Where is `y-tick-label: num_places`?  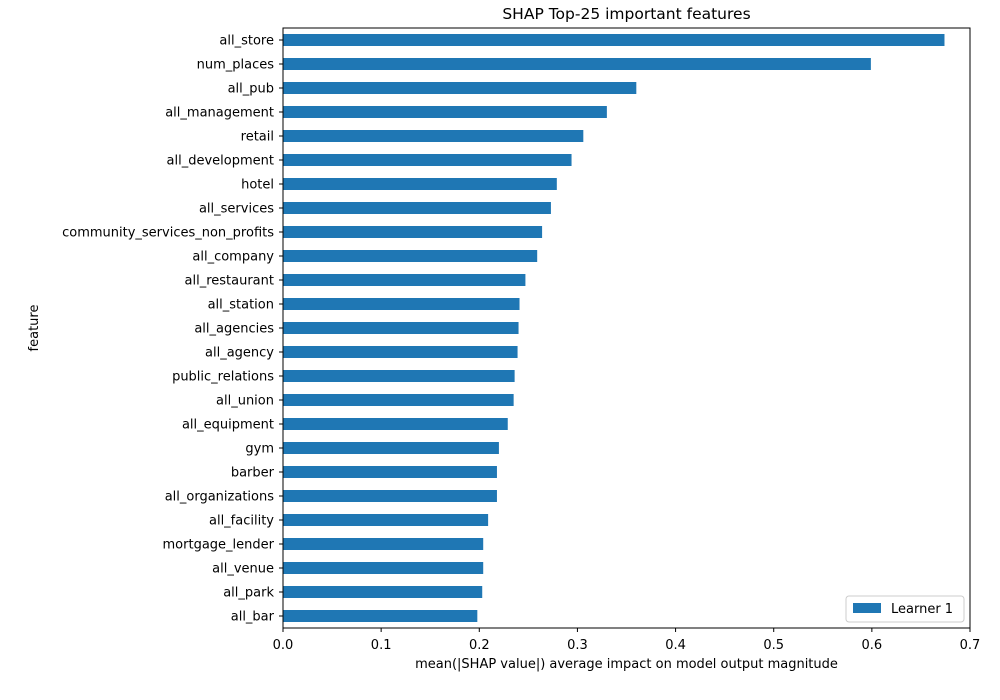 y-tick-label: num_places is located at coordinates (236, 65).